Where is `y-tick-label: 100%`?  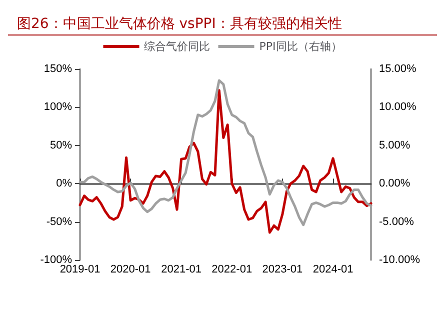 y-tick-label: 100% is located at coordinates (58, 107).